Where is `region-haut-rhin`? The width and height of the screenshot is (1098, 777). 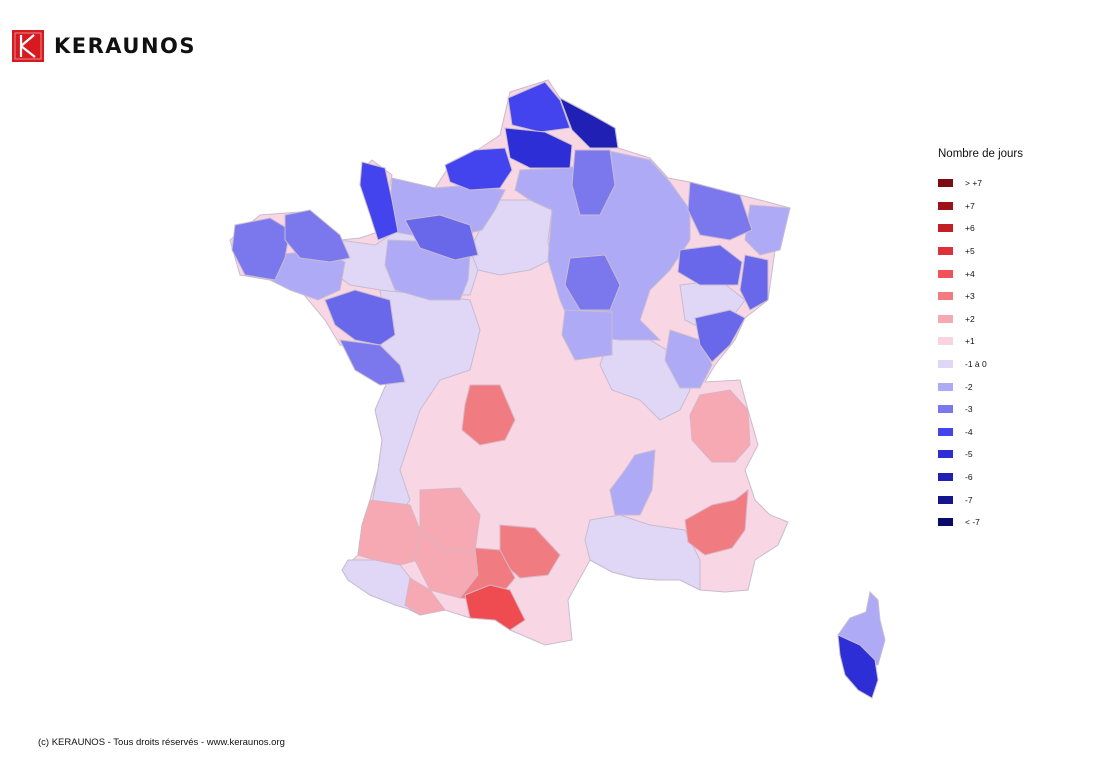
region-haut-rhin is located at coordinates (754, 282).